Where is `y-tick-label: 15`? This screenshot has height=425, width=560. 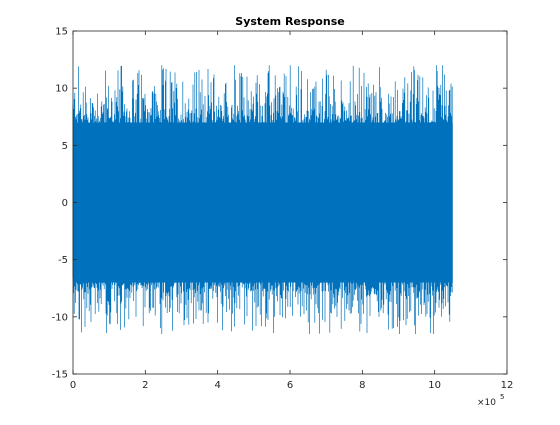 y-tick-label: 15 is located at coordinates (61, 32).